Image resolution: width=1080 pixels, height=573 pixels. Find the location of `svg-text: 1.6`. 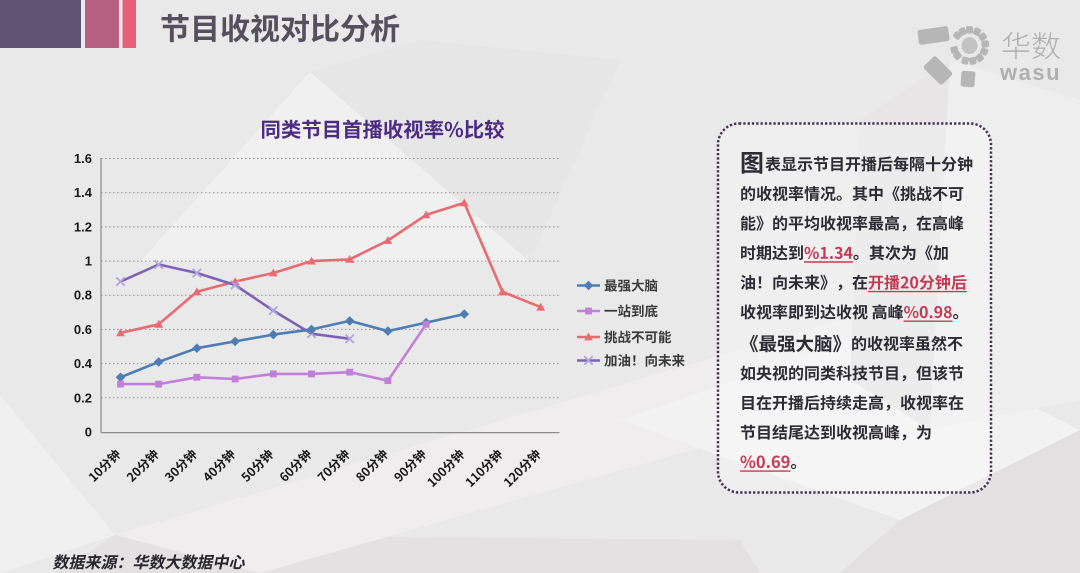

svg-text: 1.6 is located at coordinates (83, 158).